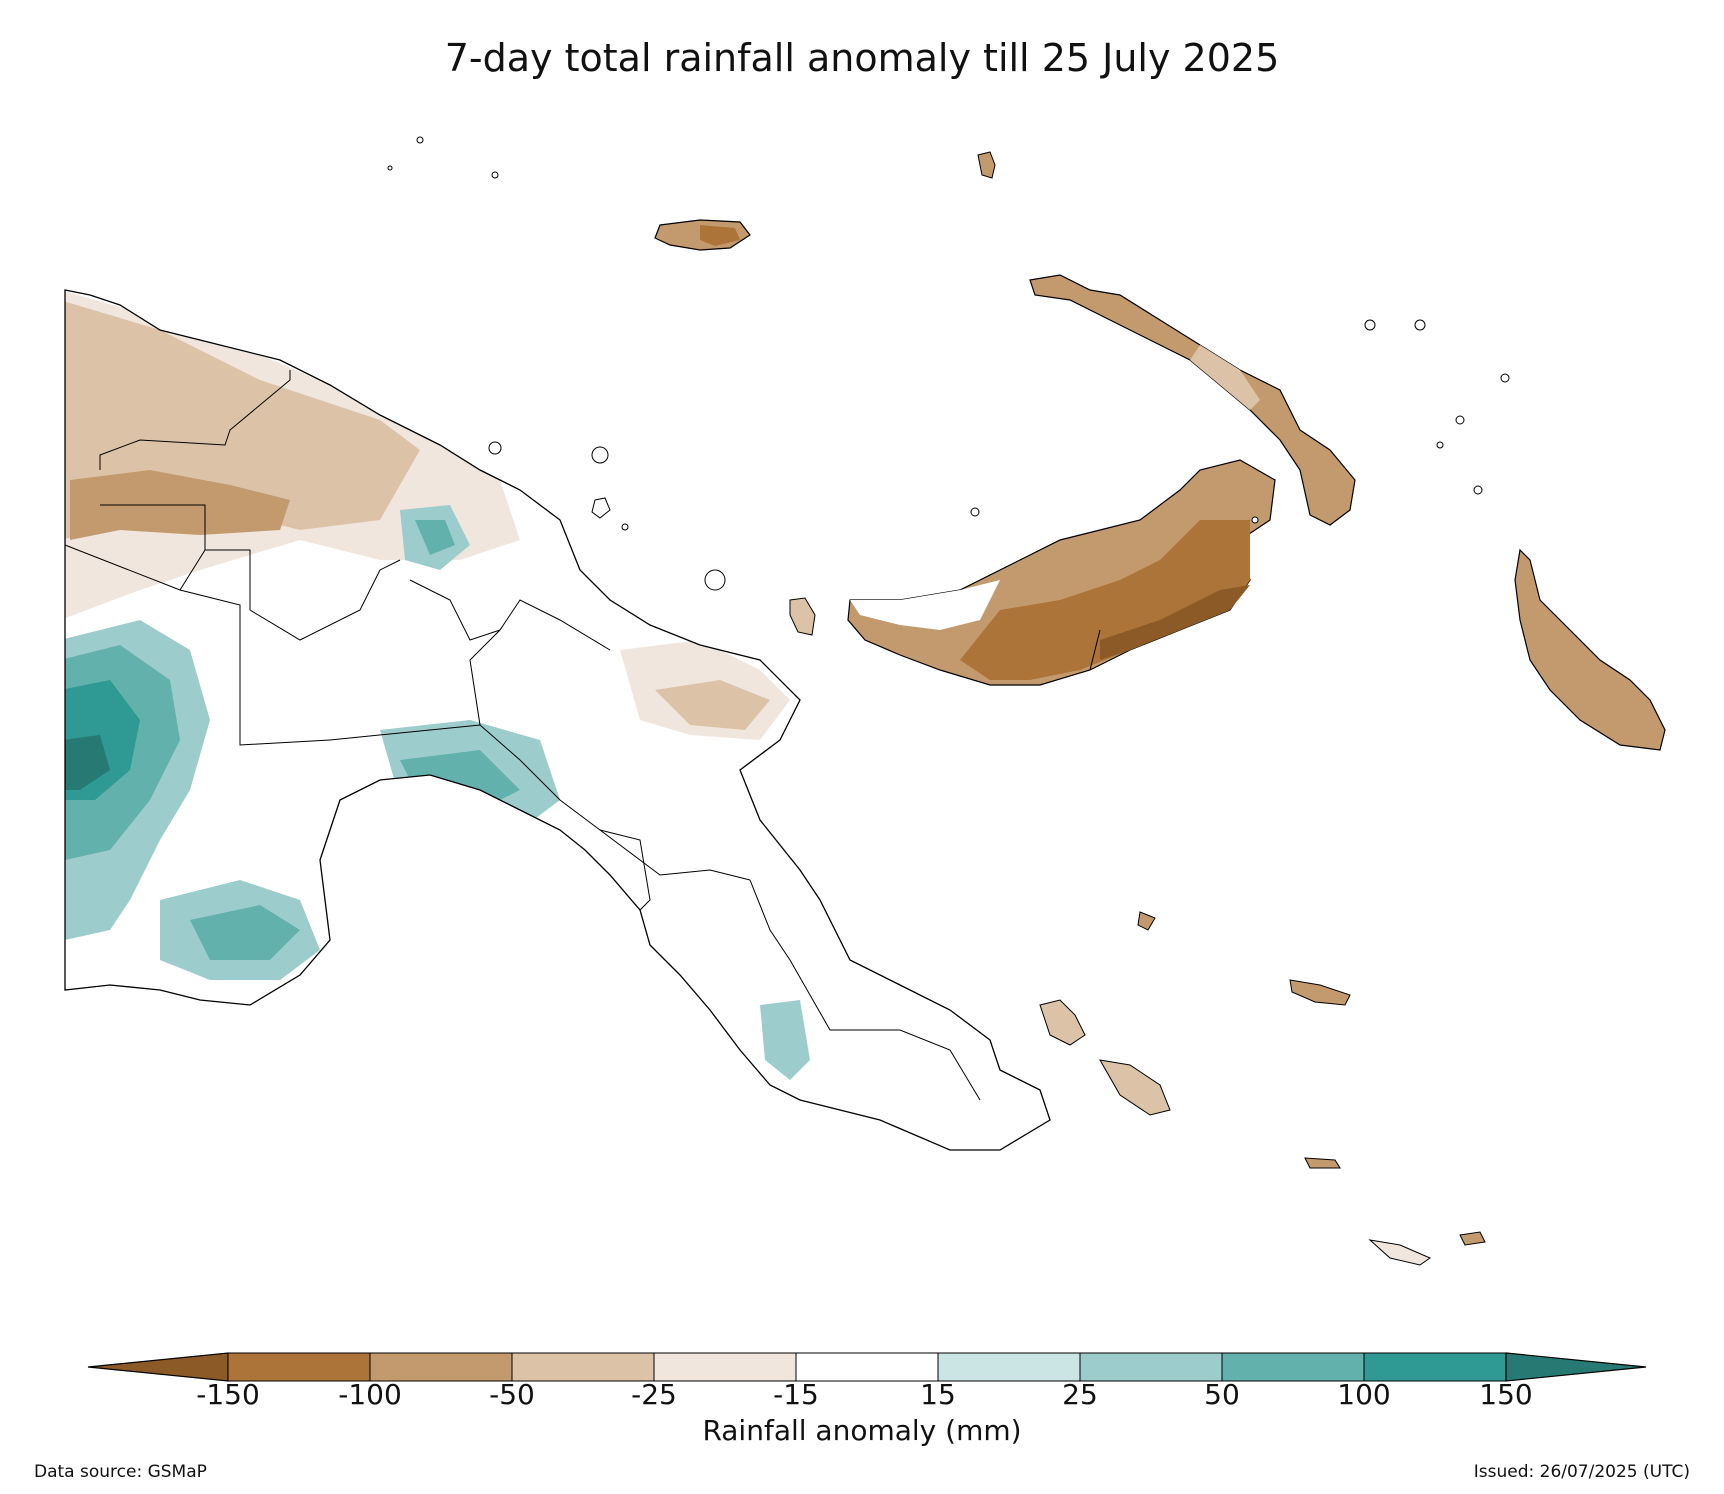  Describe the element at coordinates (1320, 992) in the screenshot. I see `woodlark-island` at that location.